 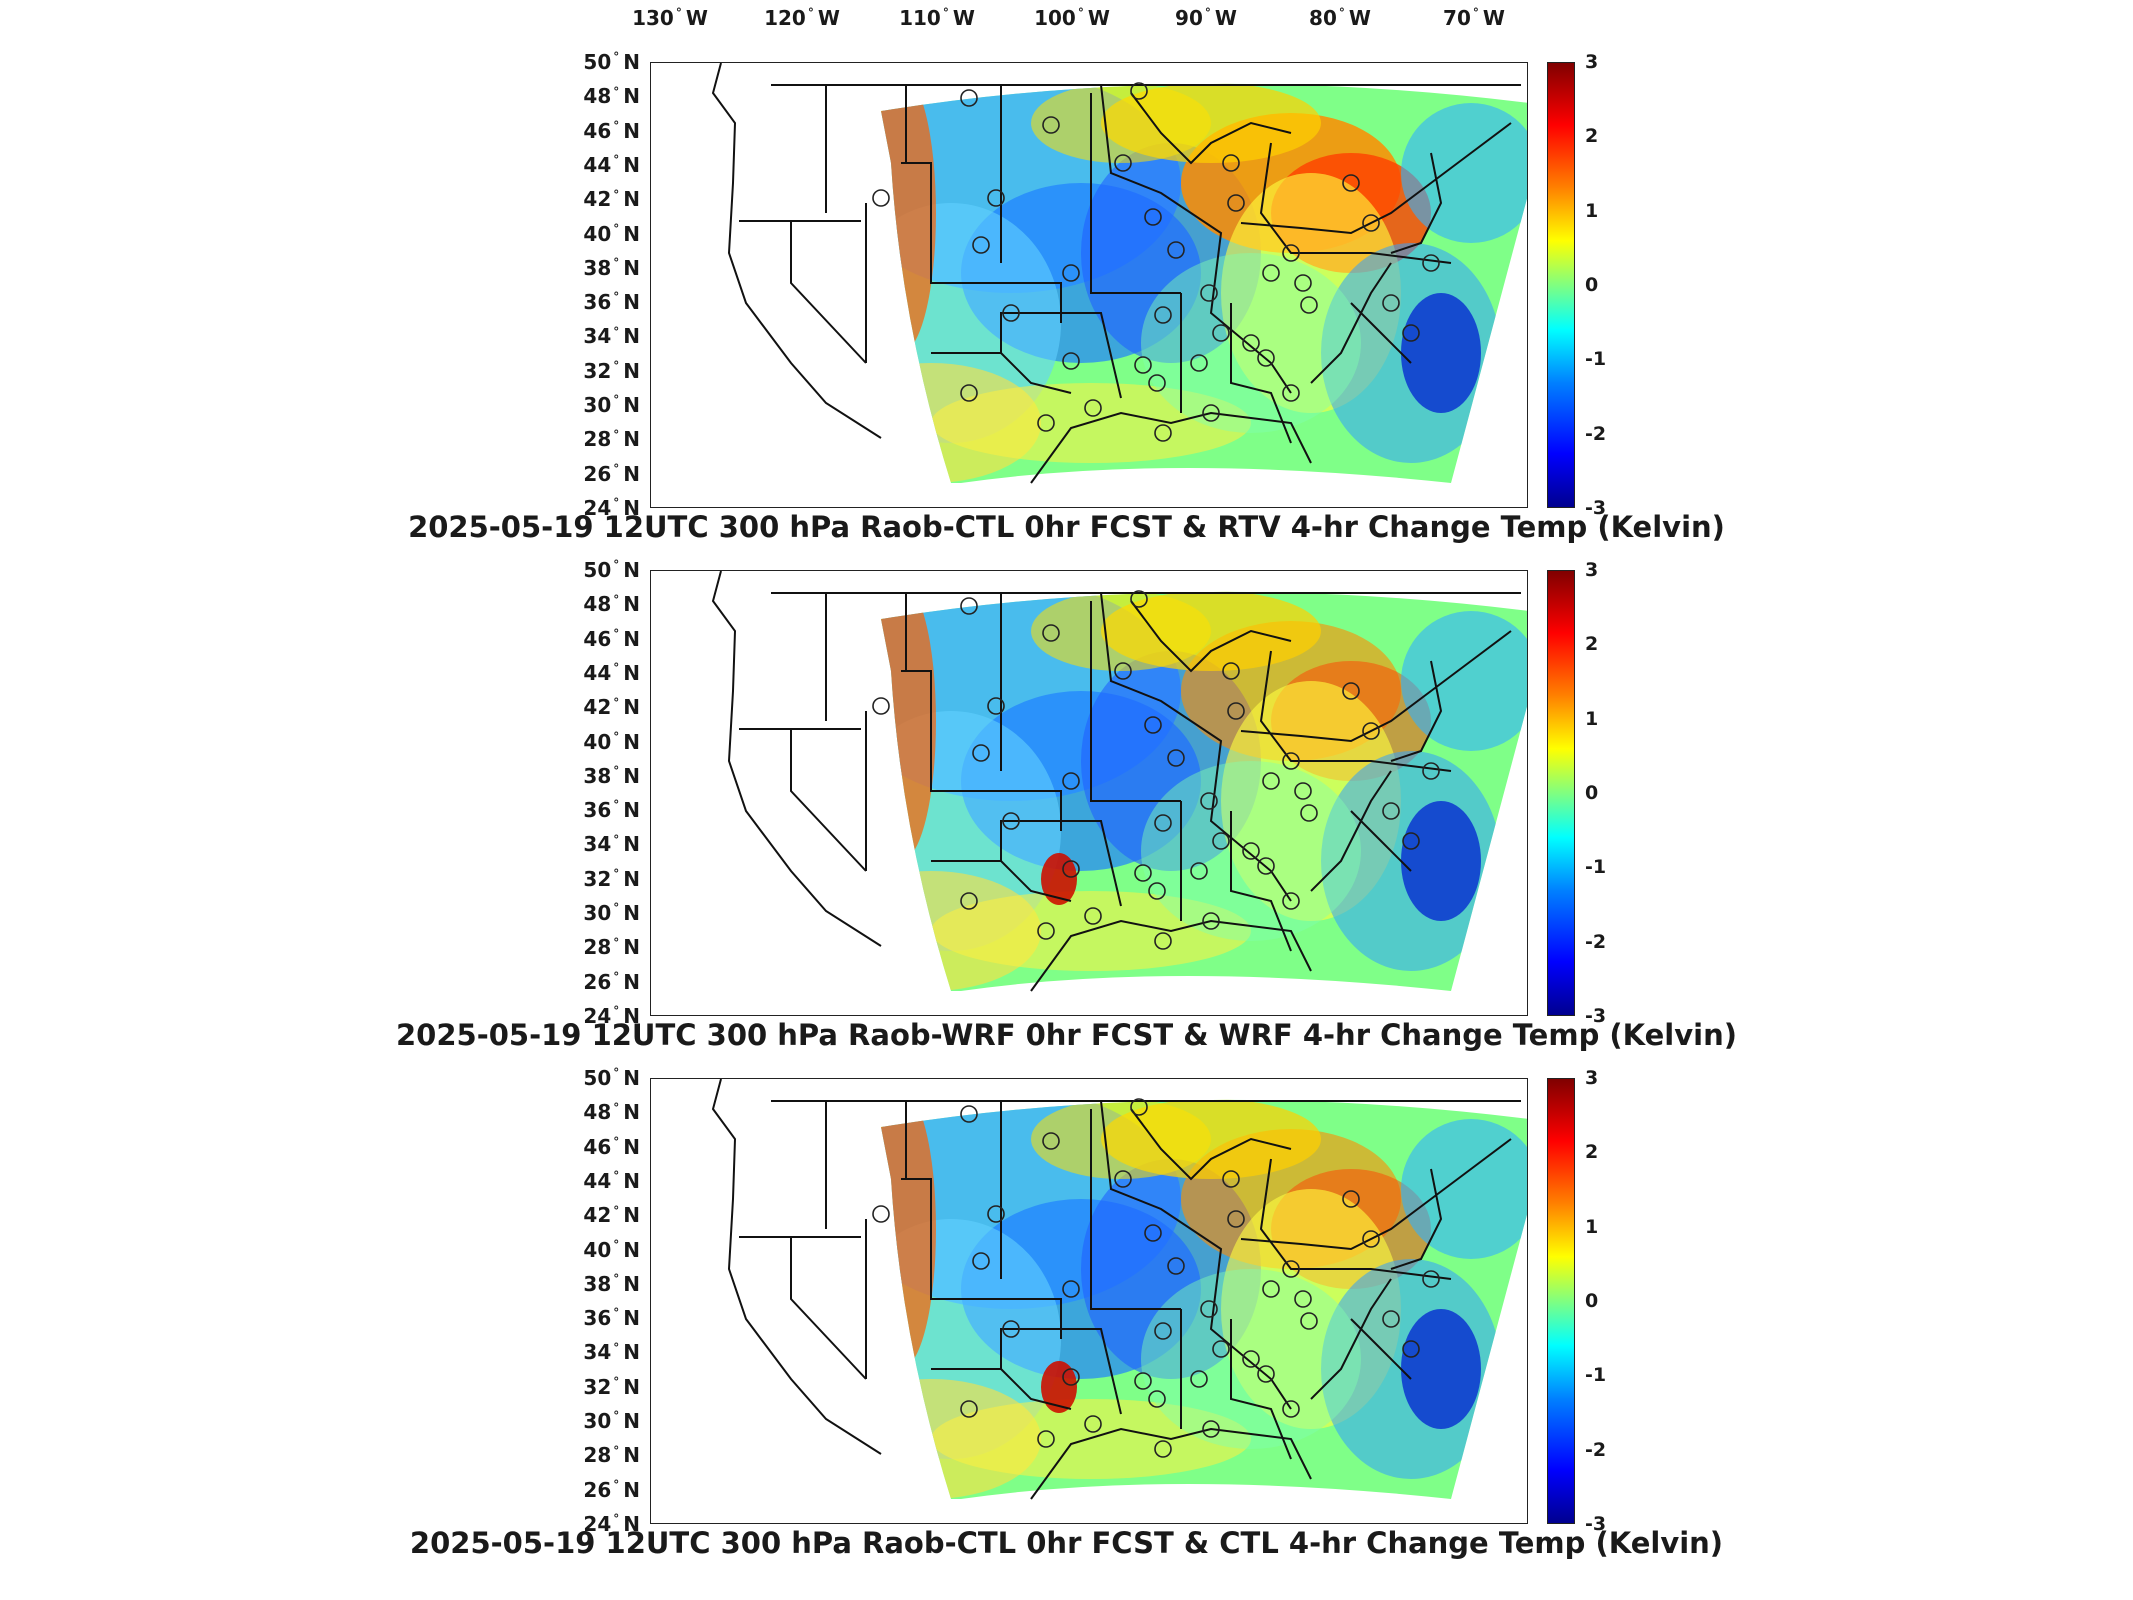 What do you see at coordinates (611, 1146) in the screenshot?
I see `lat-tick-label: 46 ° N` at bounding box center [611, 1146].